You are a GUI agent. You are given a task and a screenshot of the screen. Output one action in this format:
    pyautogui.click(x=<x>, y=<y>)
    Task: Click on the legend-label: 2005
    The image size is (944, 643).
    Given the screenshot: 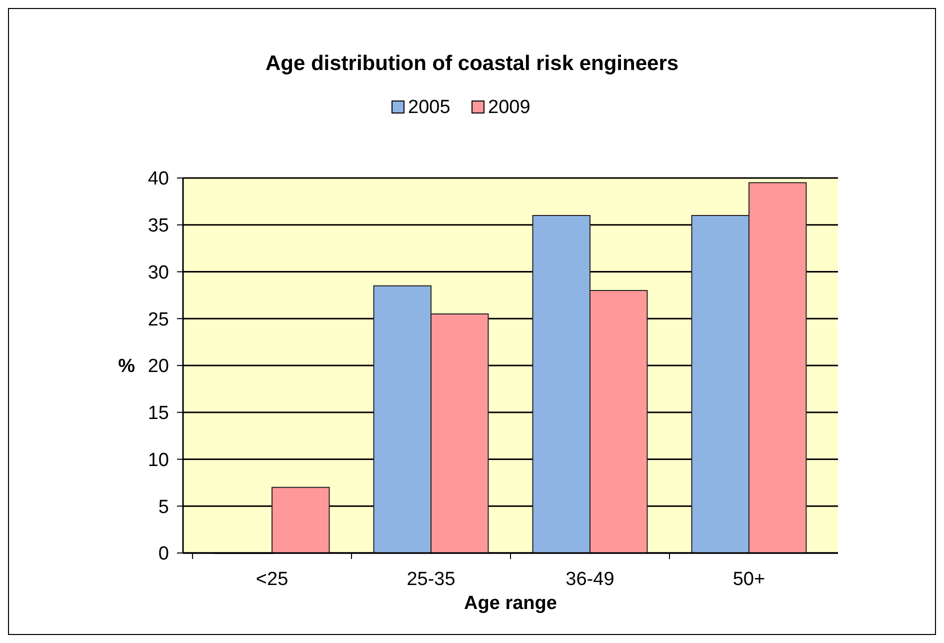 What is the action you would take?
    pyautogui.click(x=429, y=107)
    